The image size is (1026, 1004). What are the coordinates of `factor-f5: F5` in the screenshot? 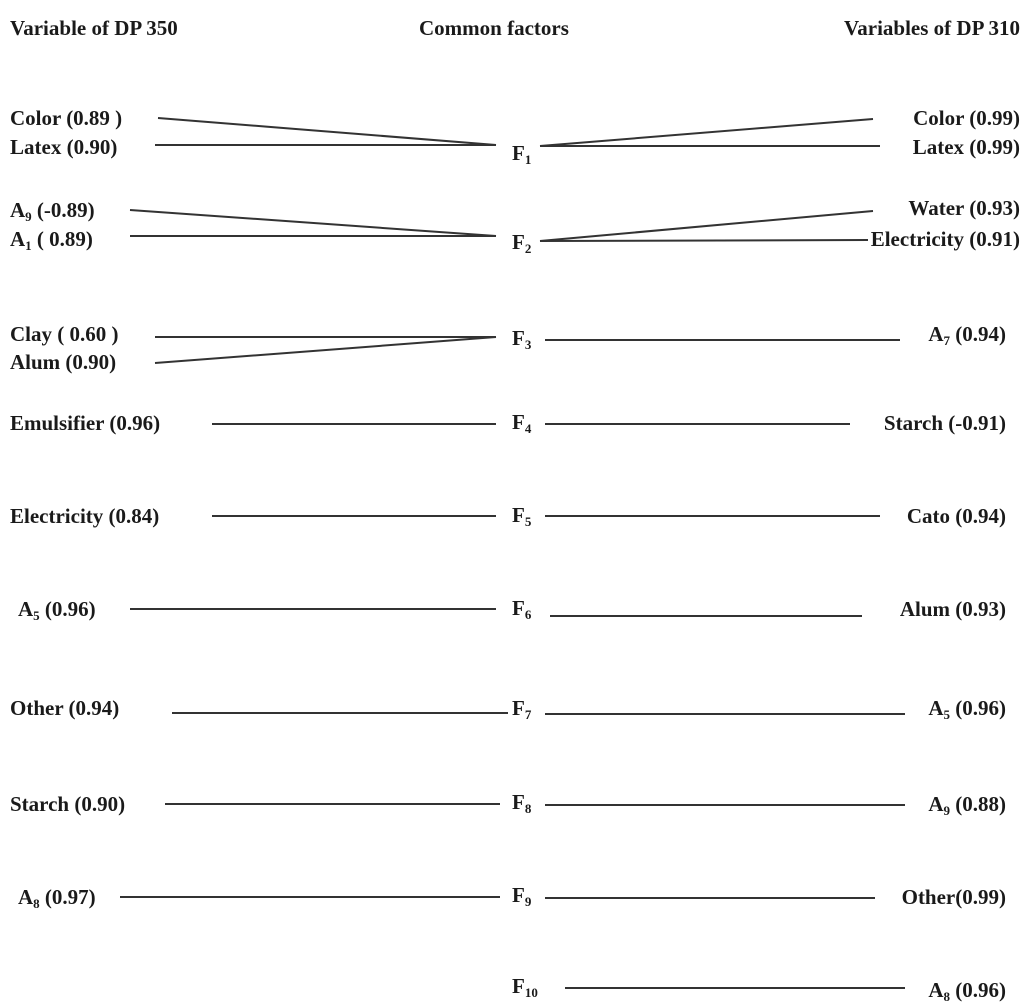 It's located at (522, 516).